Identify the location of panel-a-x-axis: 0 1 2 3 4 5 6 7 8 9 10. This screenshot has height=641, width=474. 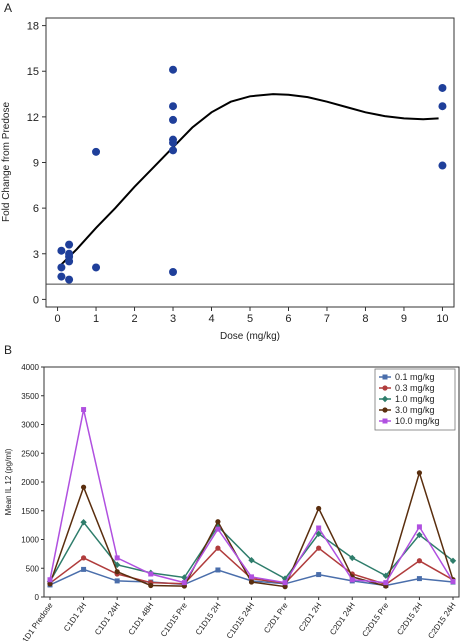
(251, 316).